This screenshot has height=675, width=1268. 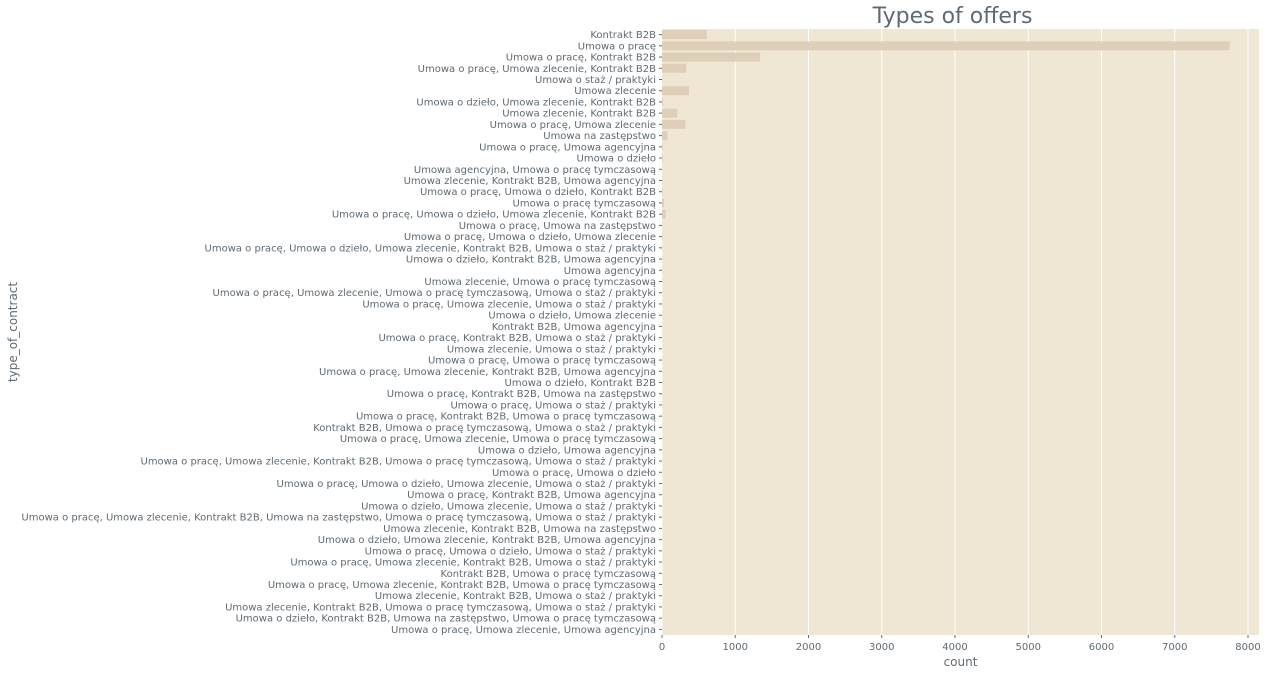 I want to click on y-tick-label: Umowa o pracę, Umowa na zastępstwo, so click(x=557, y=226).